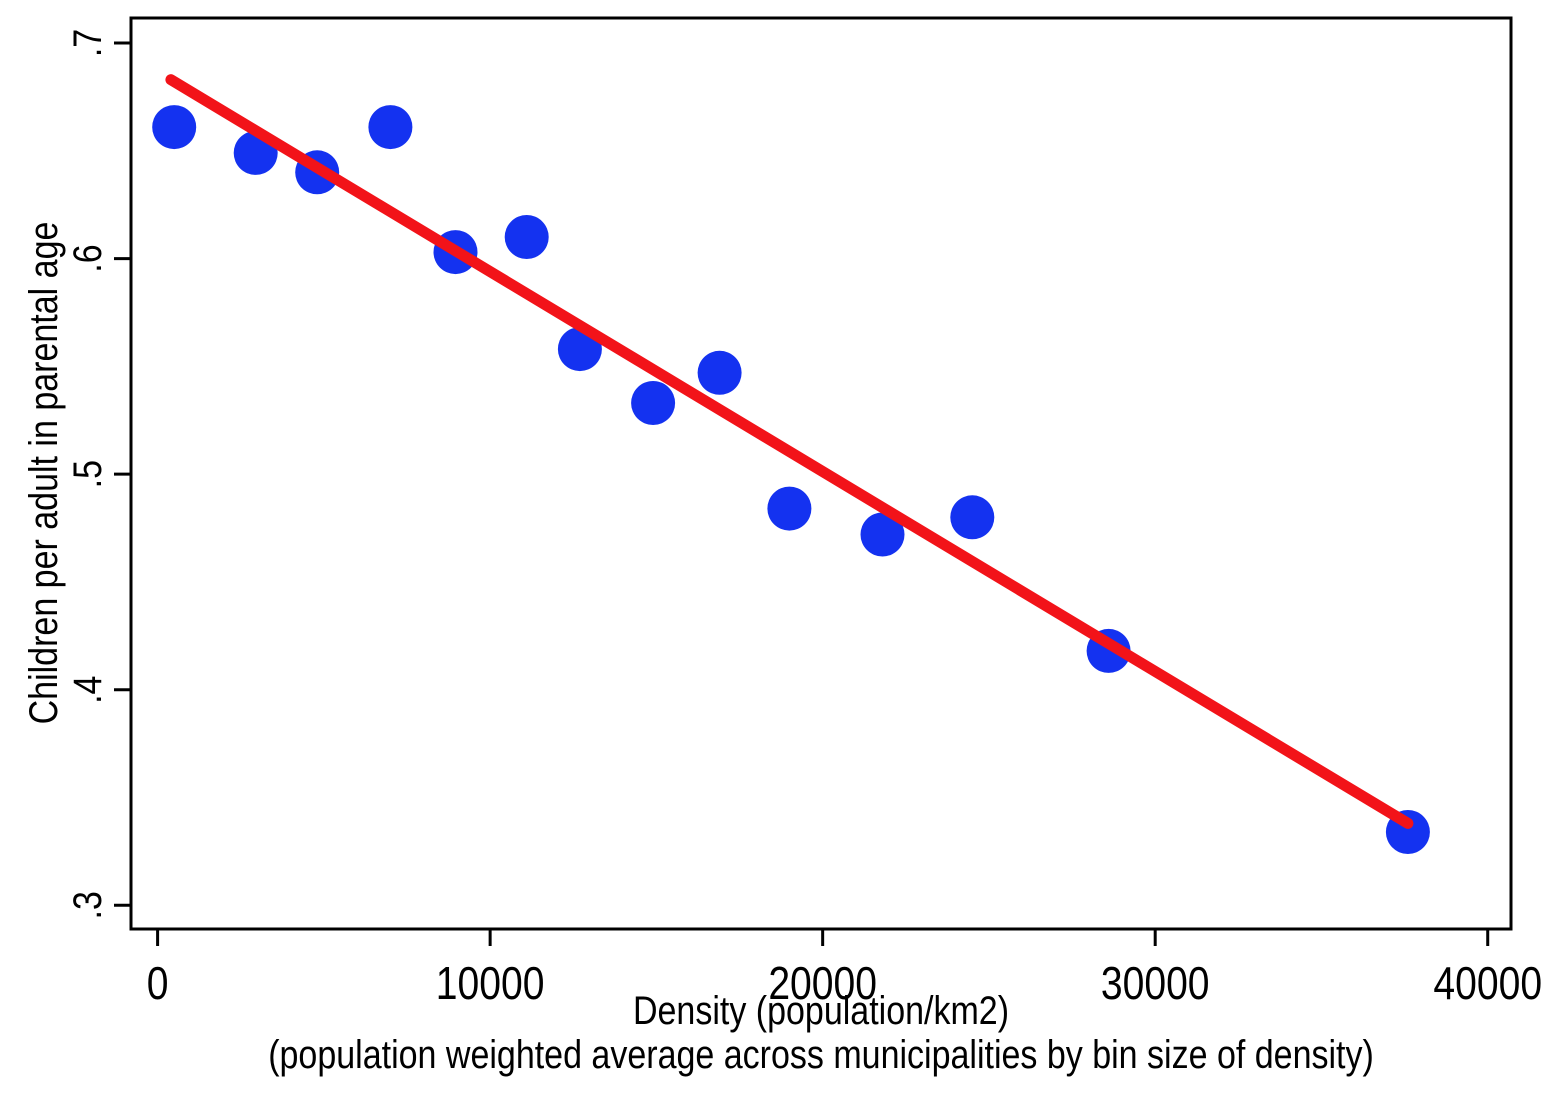  I want to click on x-tick-label: 10000, so click(490, 984).